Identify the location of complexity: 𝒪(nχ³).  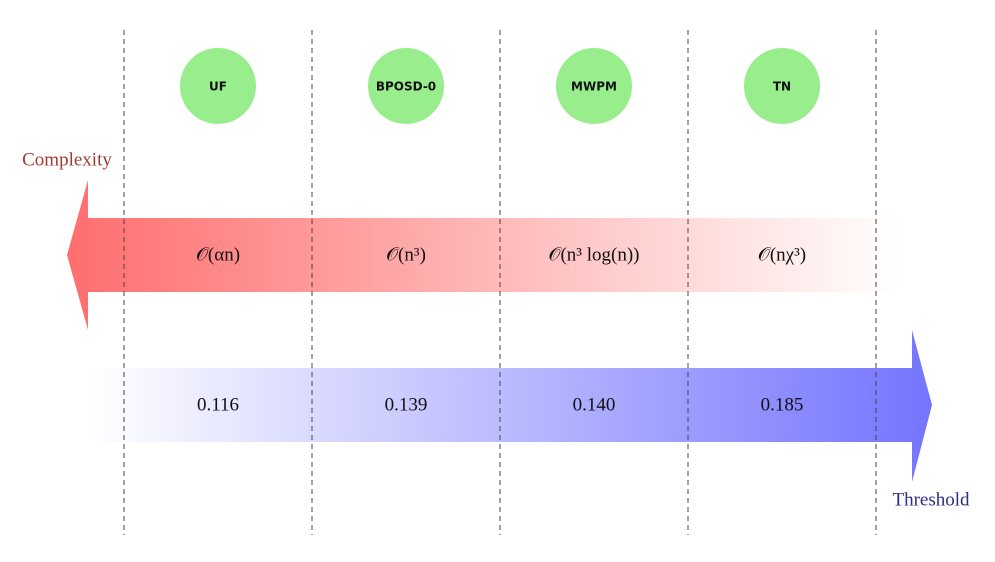
(782, 254).